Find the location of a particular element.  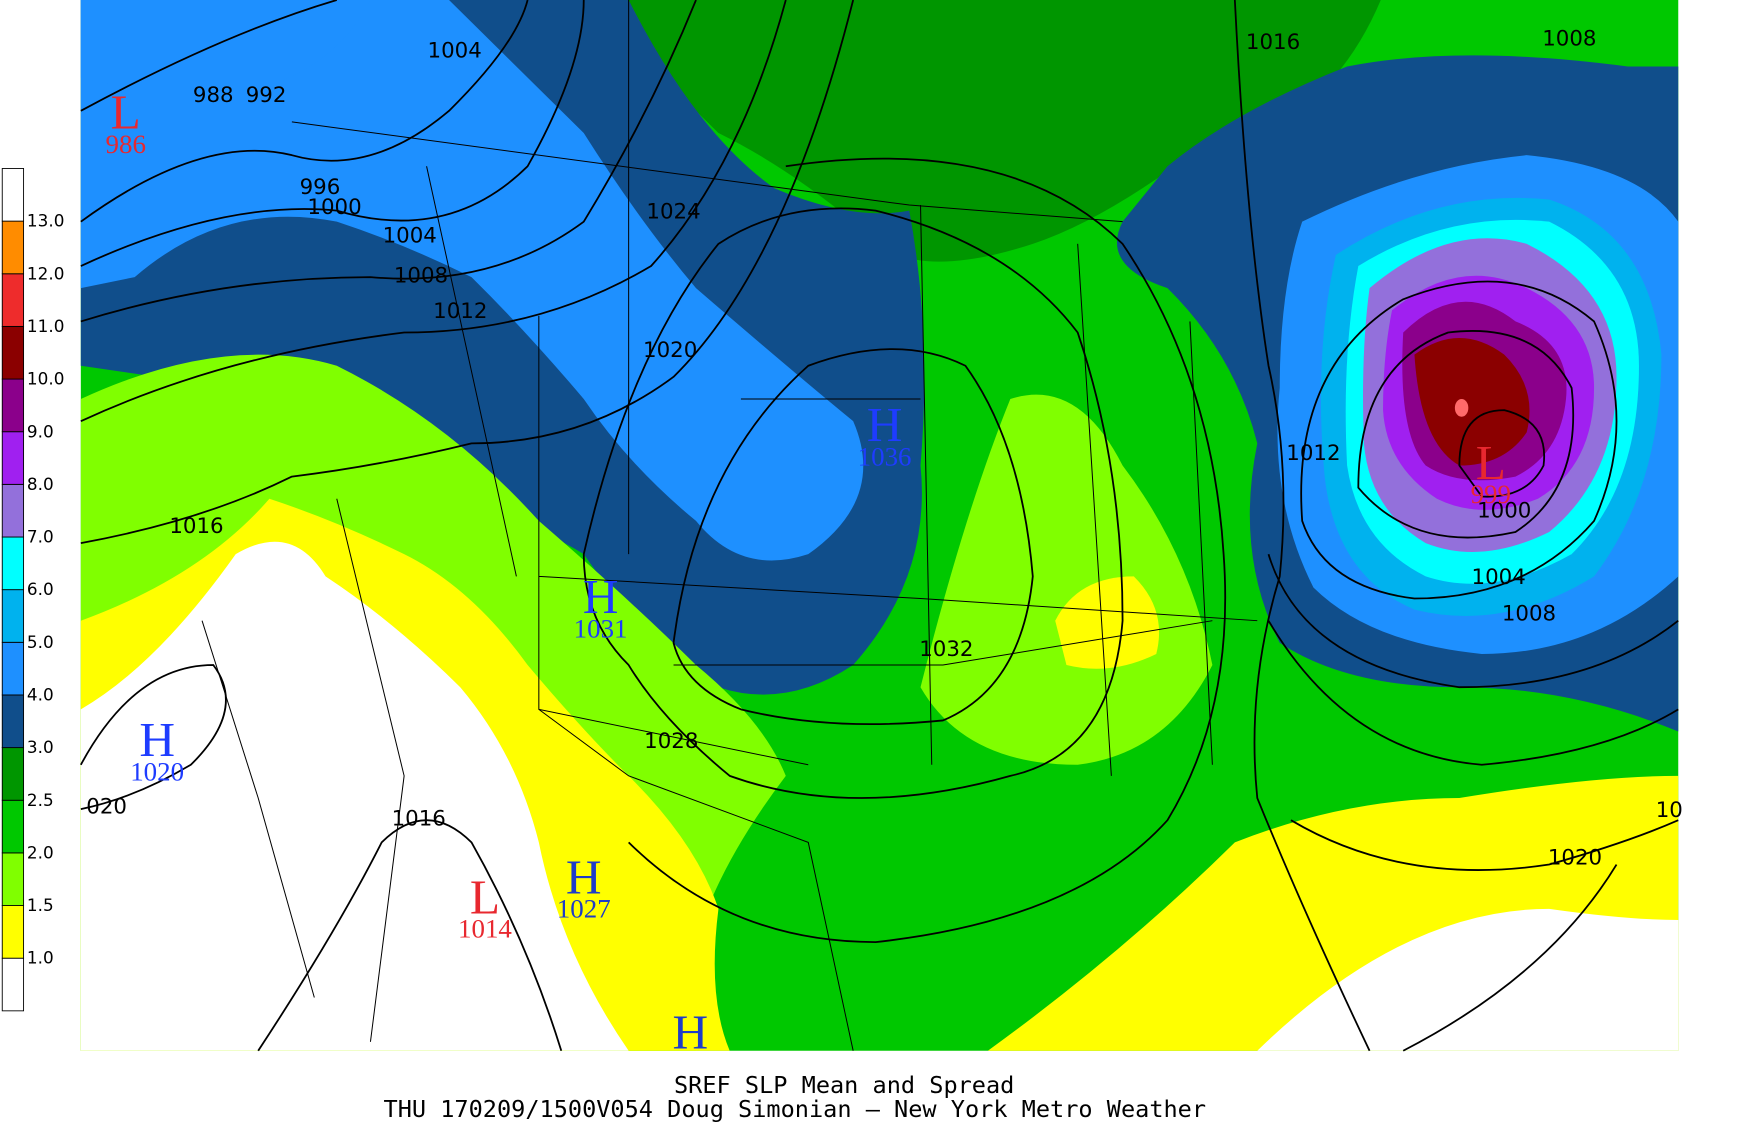

isobar-label: 020 is located at coordinates (106, 806).